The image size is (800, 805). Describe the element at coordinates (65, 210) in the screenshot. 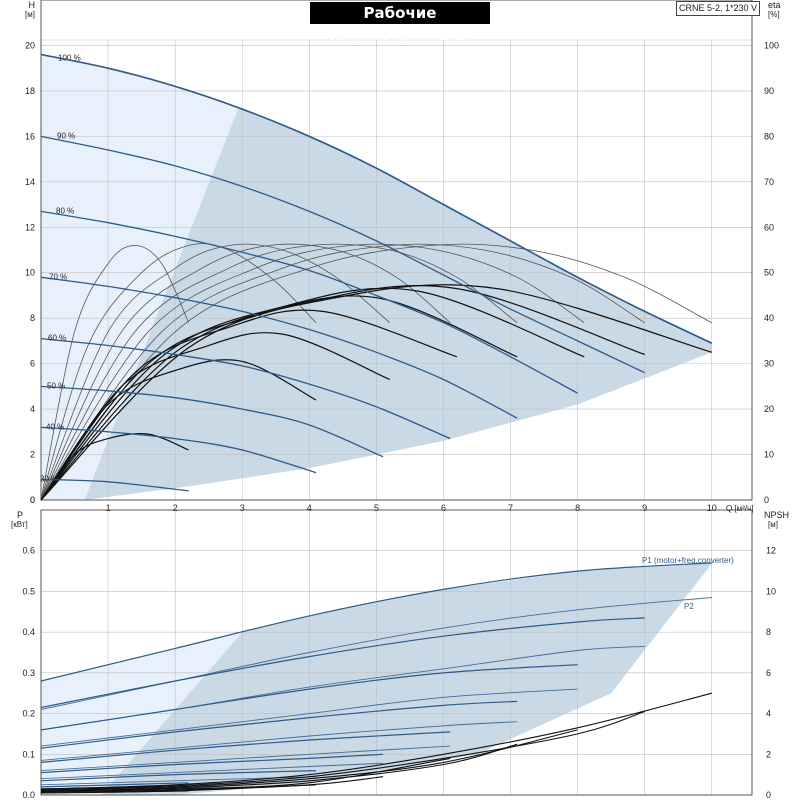

I see `speed-label: 80 %` at that location.